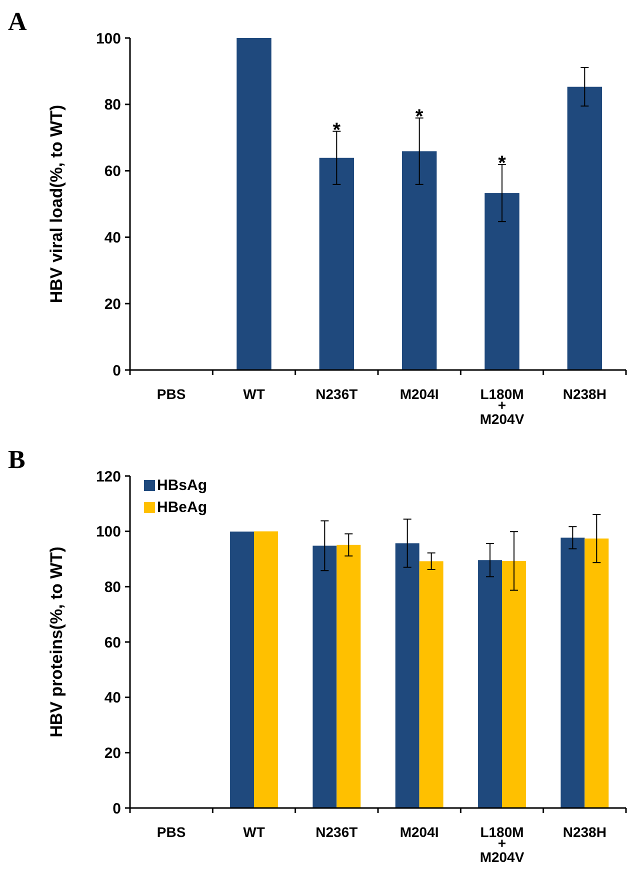  I want to click on y-tick-label: 120, so click(108, 477).